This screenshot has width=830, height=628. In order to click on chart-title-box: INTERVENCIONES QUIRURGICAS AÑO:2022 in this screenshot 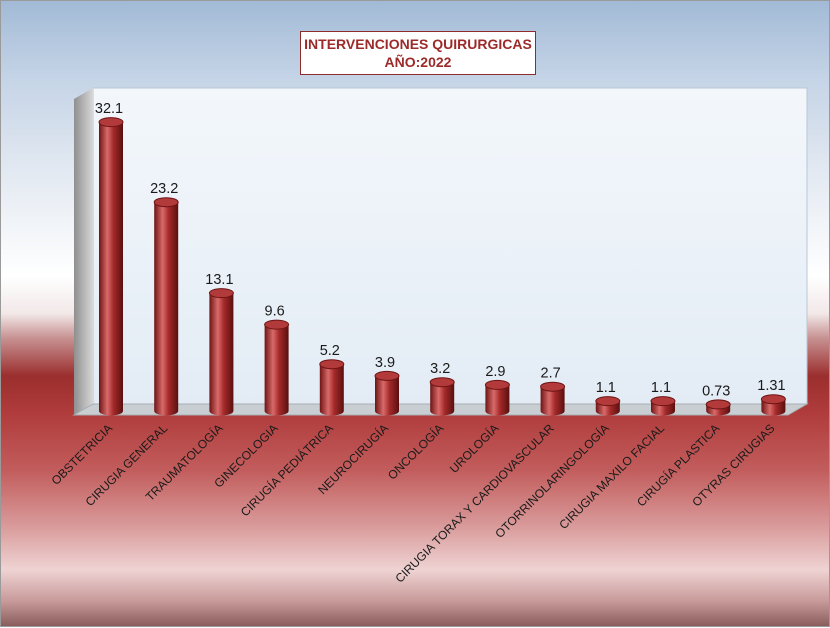, I will do `click(418, 53)`.